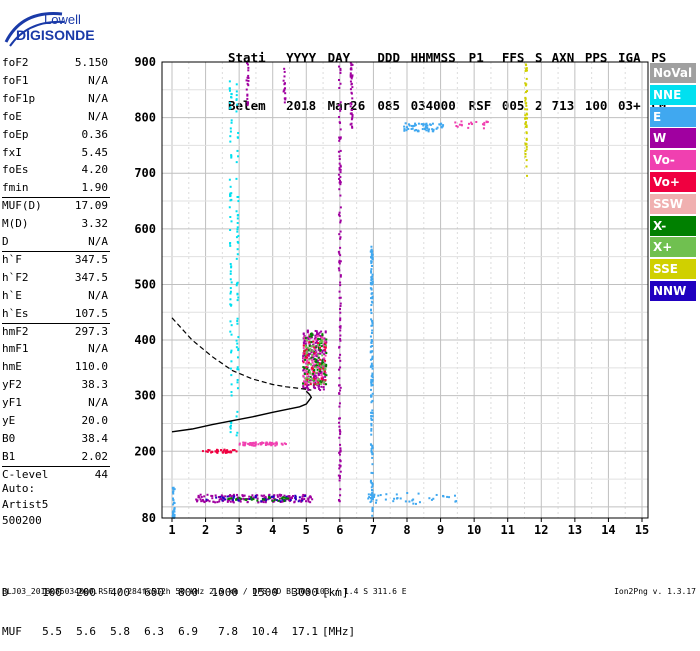 The height and width of the screenshot is (651, 700). What do you see at coordinates (145, 284) in the screenshot?
I see `y-tick-label: 500` at bounding box center [145, 284].